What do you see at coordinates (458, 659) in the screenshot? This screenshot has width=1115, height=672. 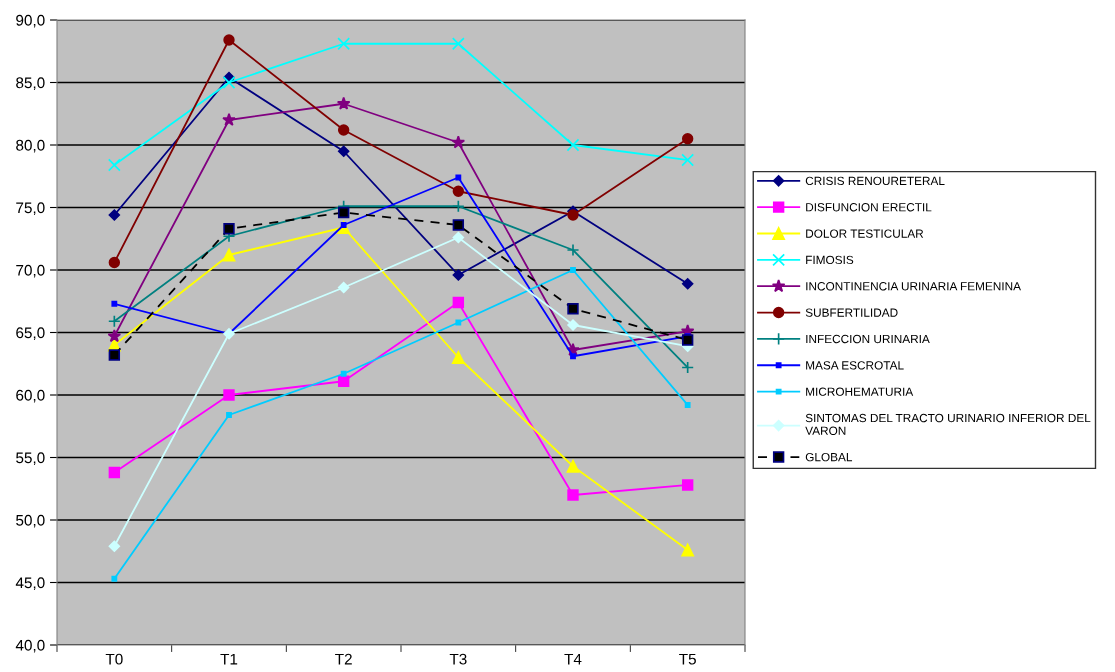 I see `x-tick-label: T3` at bounding box center [458, 659].